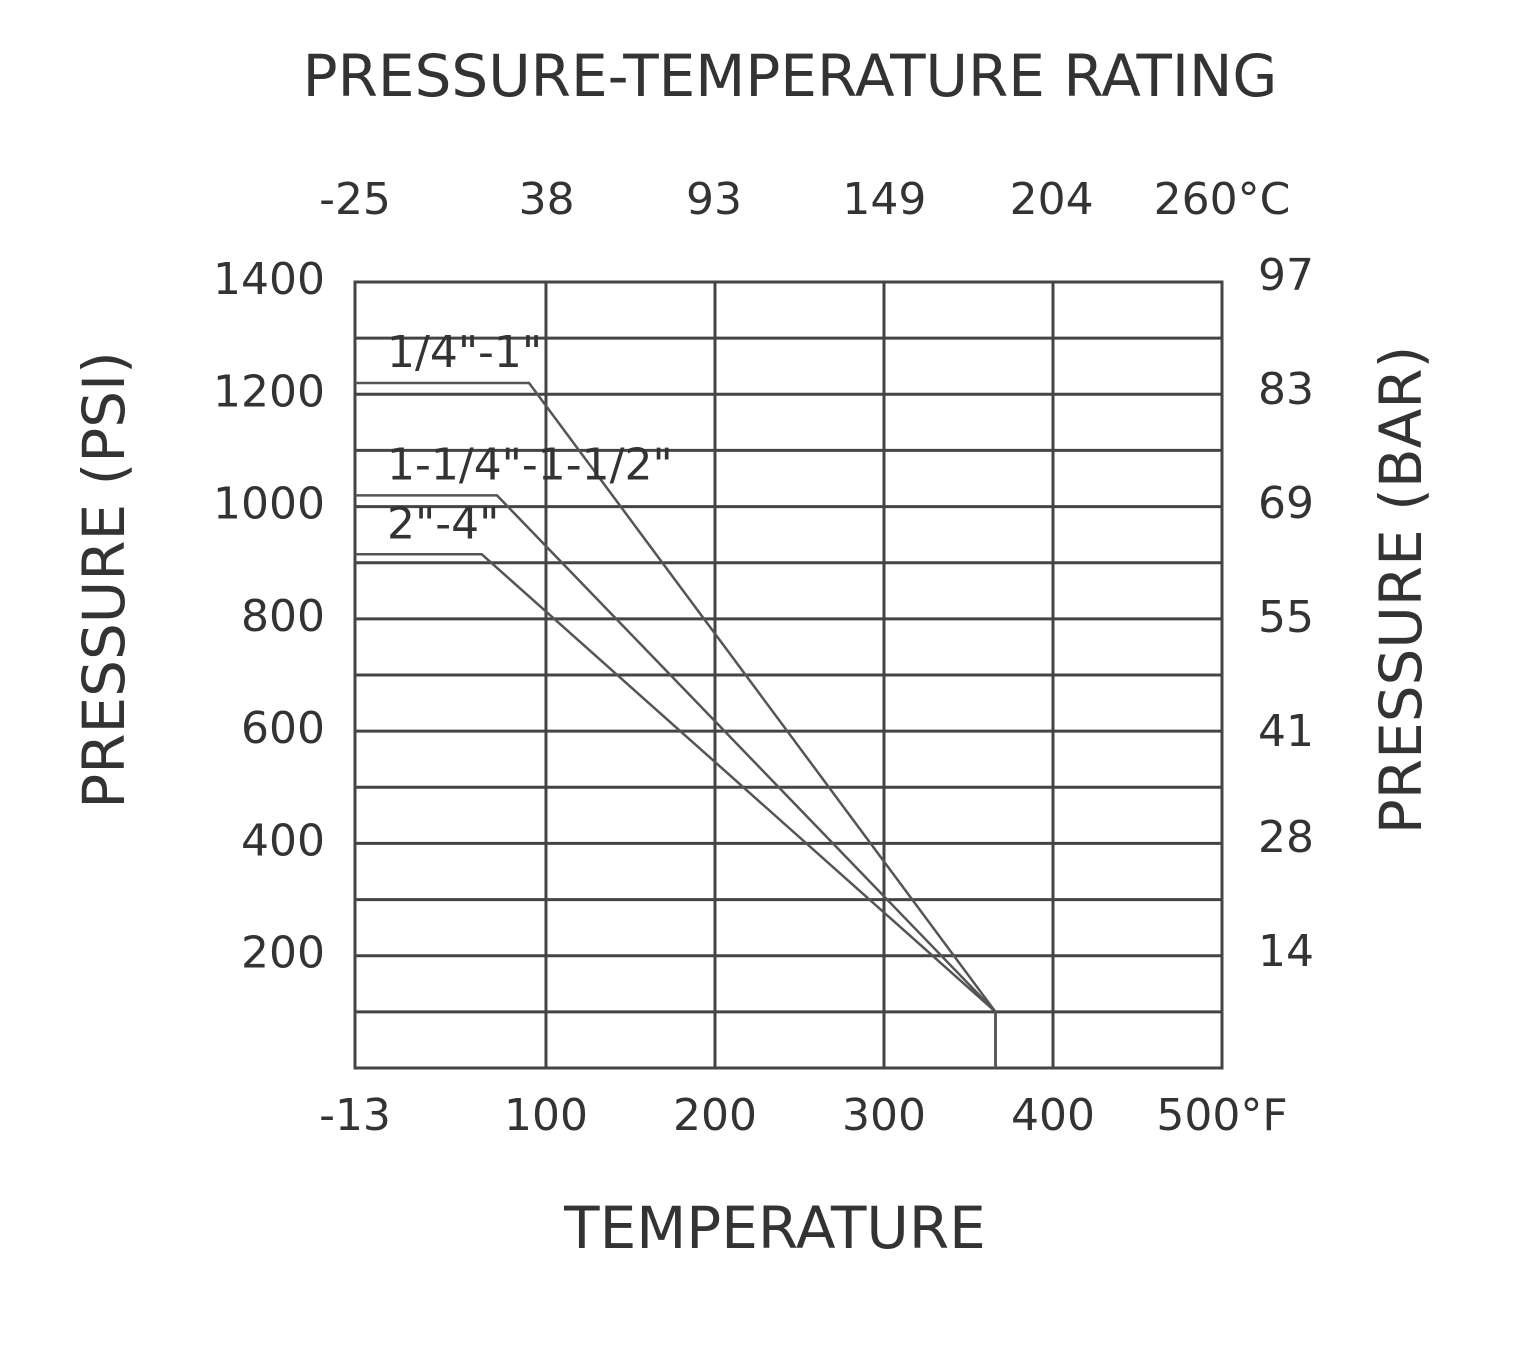  I want to click on x2-tick-label: 93, so click(714, 199).